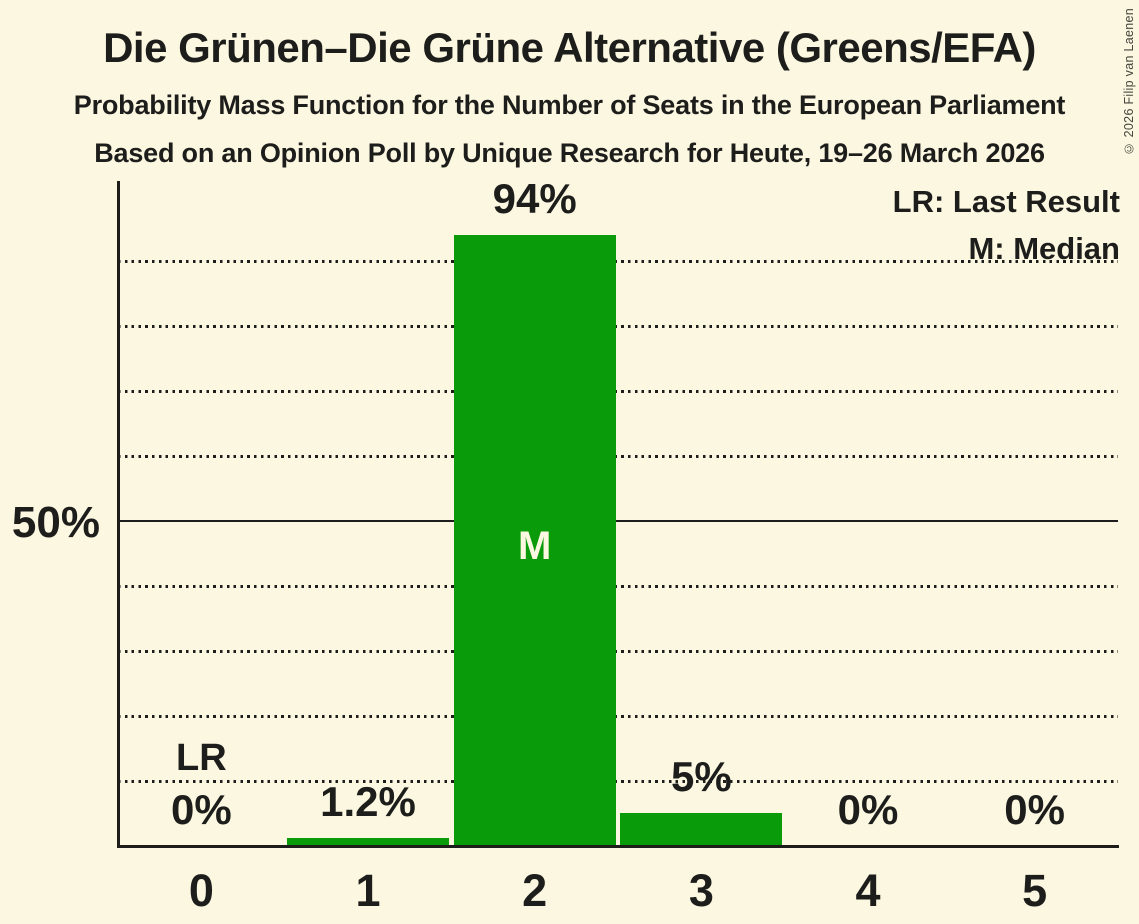 The image size is (1139, 924). Describe the element at coordinates (534, 198) in the screenshot. I see `bar-value-label-2: 94%` at that location.